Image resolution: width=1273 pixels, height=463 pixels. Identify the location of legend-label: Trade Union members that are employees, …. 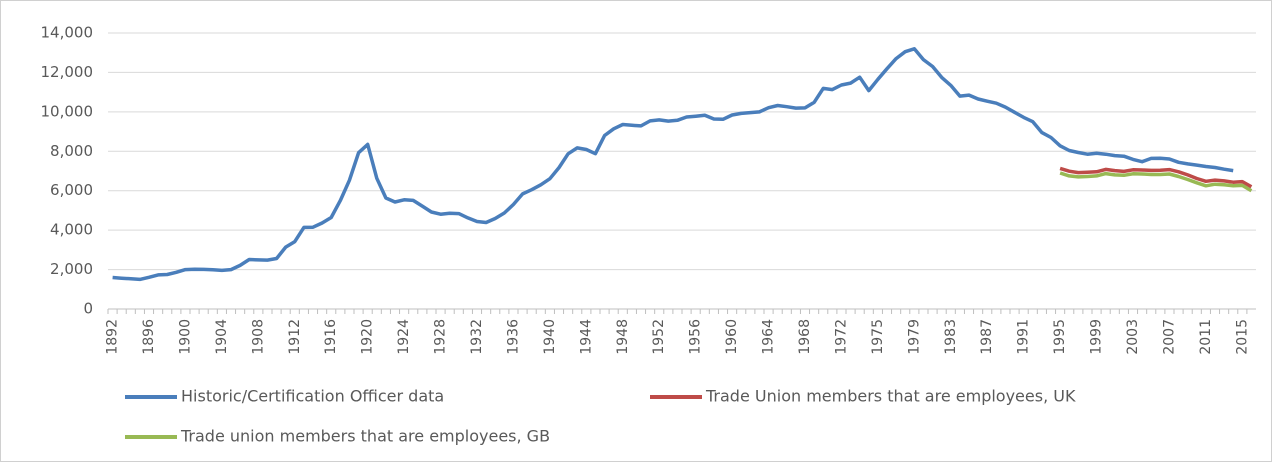
(890, 396).